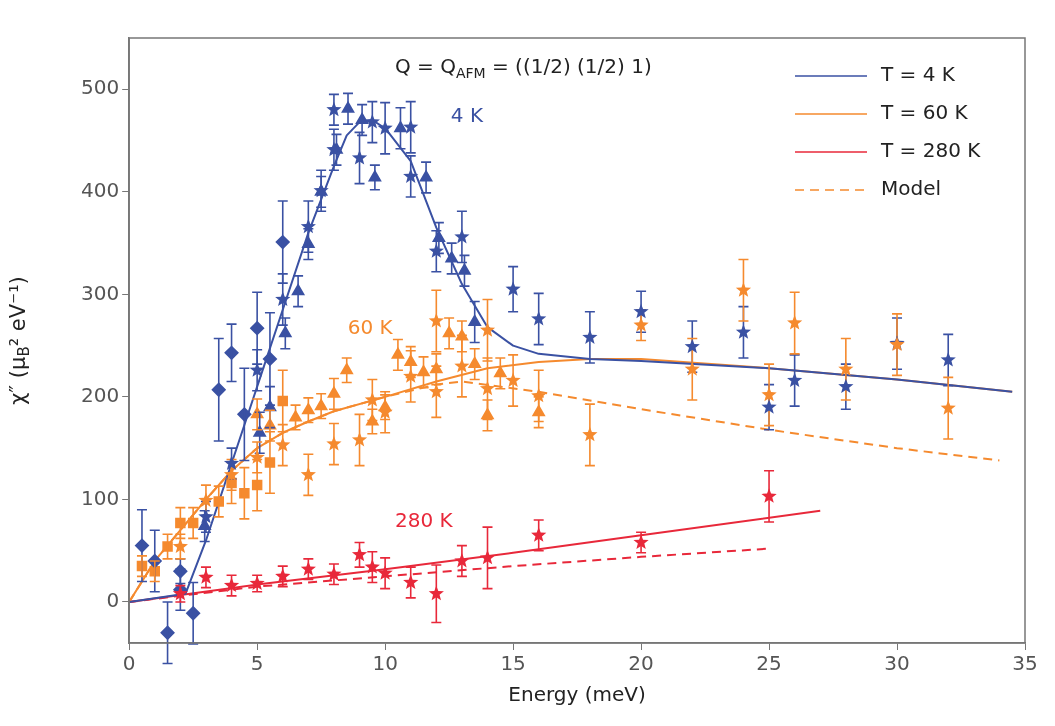 Image resolution: width=1055 pixels, height=726 pixels. Describe the element at coordinates (911, 188) in the screenshot. I see `legend-label: Model` at that location.